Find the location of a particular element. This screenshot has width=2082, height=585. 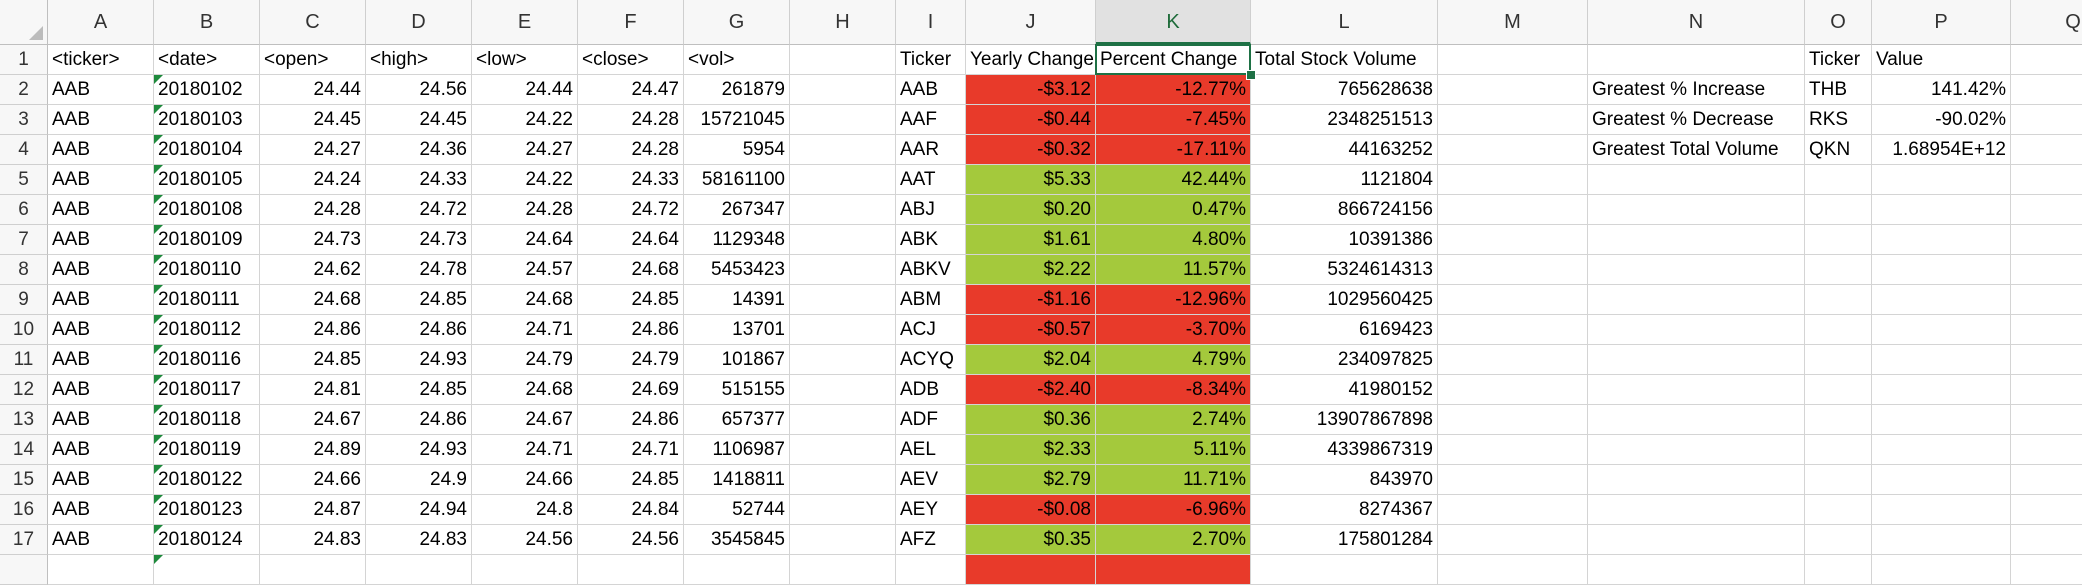

yearly-change-cell: $2.04 is located at coordinates (1031, 360).